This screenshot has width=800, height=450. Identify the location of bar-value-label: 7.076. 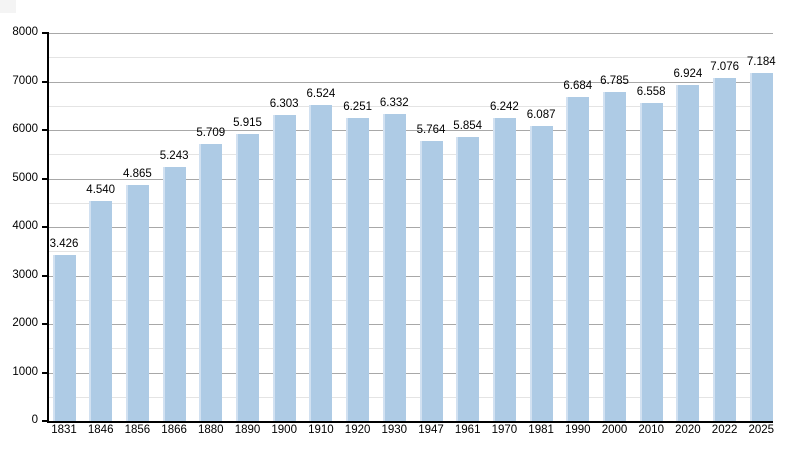
(724, 66).